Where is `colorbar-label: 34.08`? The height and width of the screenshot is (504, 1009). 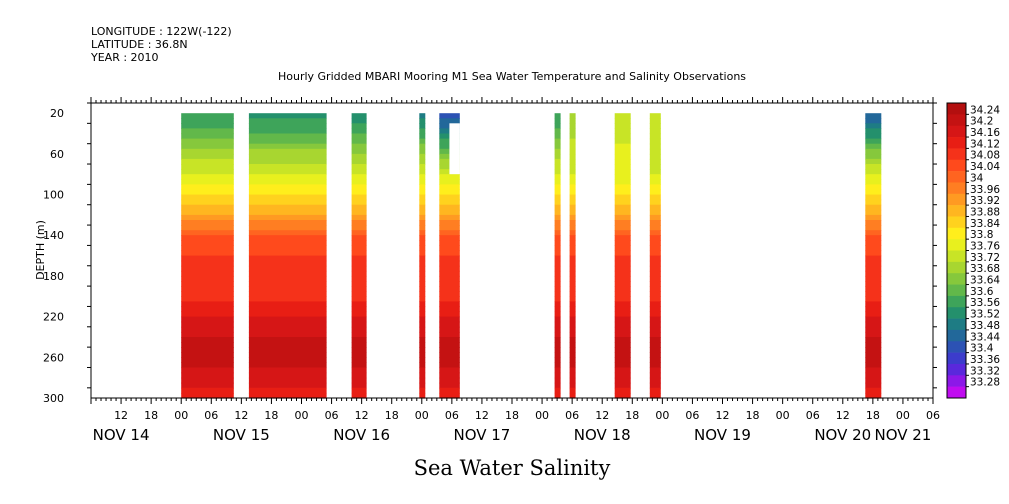
colorbar-label: 34.08 is located at coordinates (985, 156).